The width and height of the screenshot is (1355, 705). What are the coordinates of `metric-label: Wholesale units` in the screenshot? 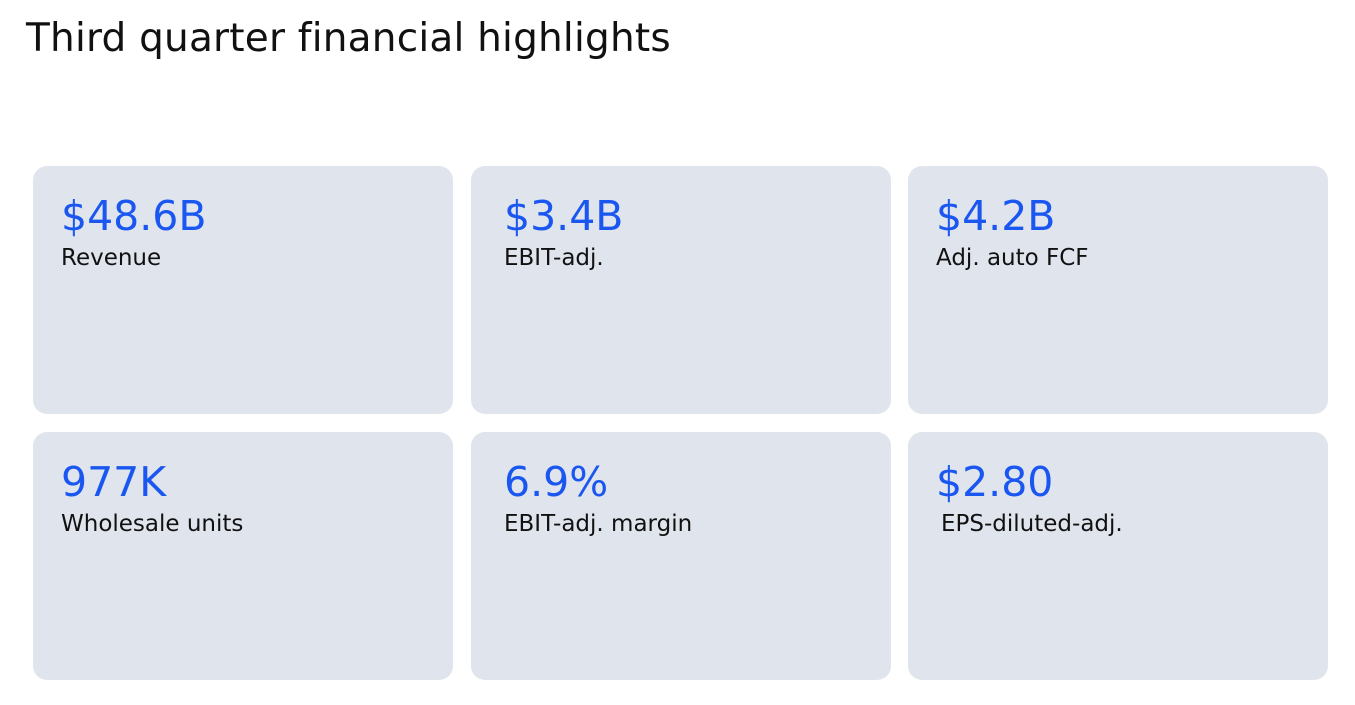 It's located at (152, 524).